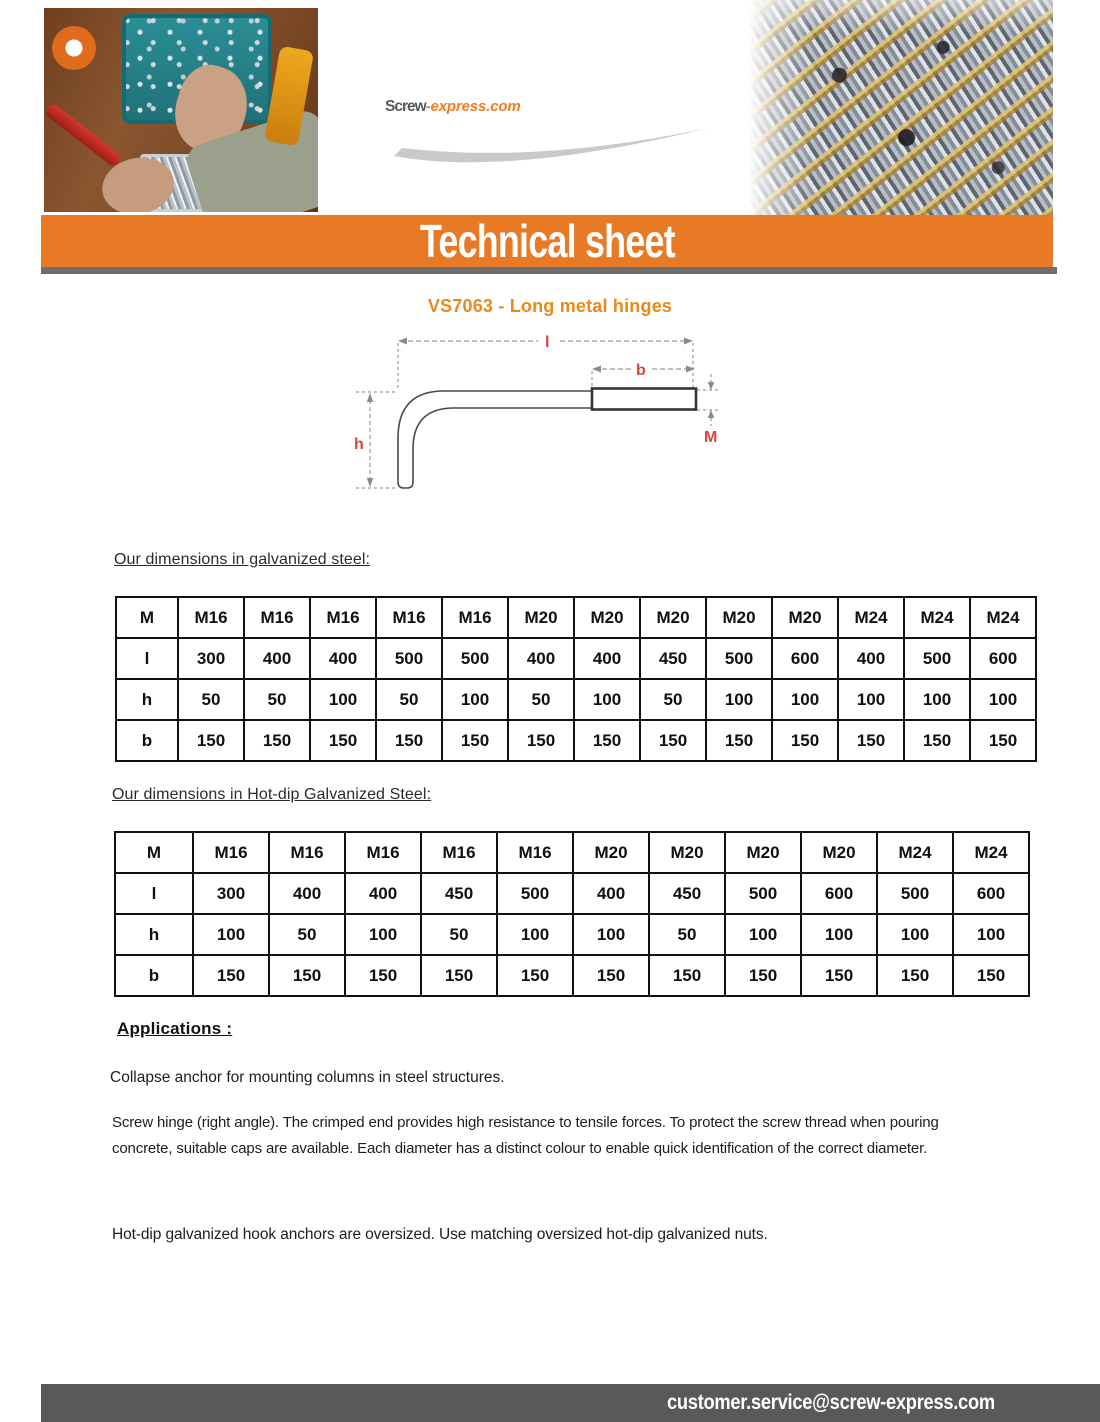  What do you see at coordinates (831, 1402) in the screenshot?
I see `customer-service-email: customer.service@screw-express.com` at bounding box center [831, 1402].